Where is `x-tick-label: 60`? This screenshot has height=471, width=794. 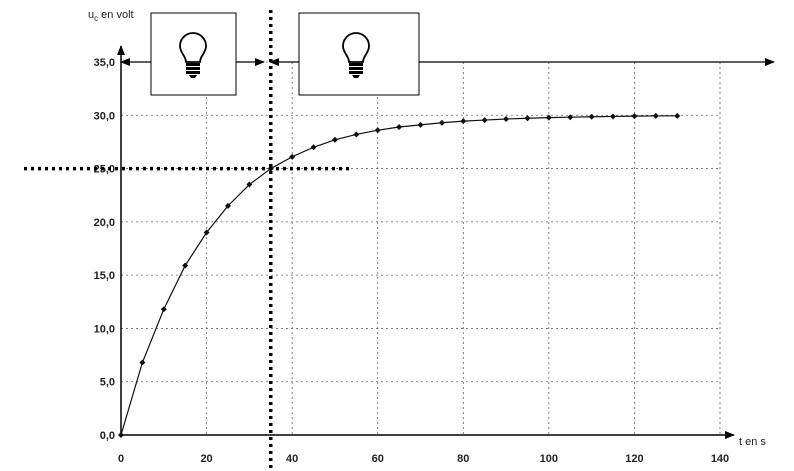 x-tick-label: 60 is located at coordinates (378, 459).